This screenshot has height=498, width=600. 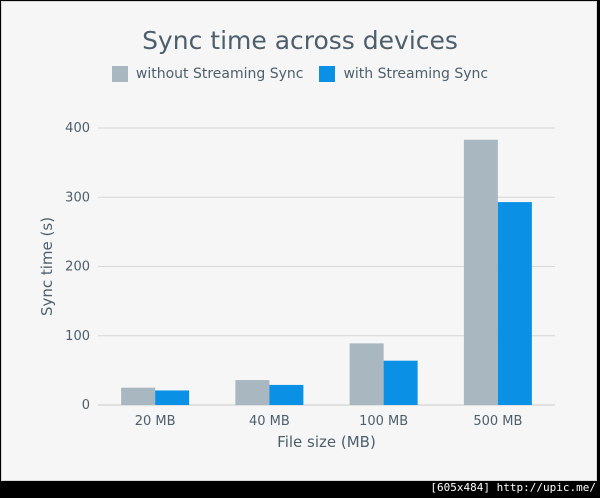 I want to click on y-tick-label: 300, so click(x=77, y=197).